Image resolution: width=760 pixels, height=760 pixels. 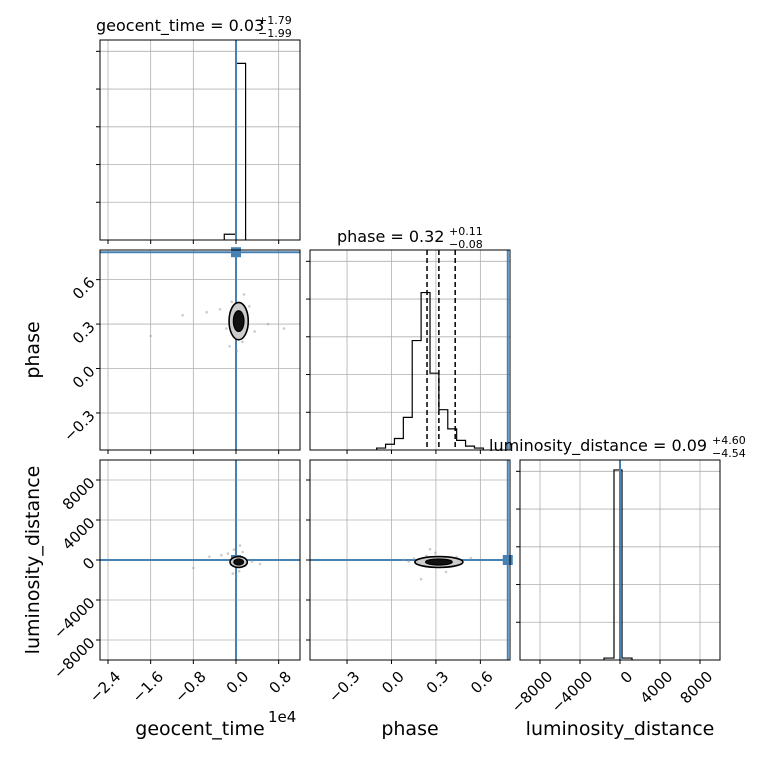 What do you see at coordinates (74, 658) in the screenshot?
I see `y-tick-label: −8000` at bounding box center [74, 658].